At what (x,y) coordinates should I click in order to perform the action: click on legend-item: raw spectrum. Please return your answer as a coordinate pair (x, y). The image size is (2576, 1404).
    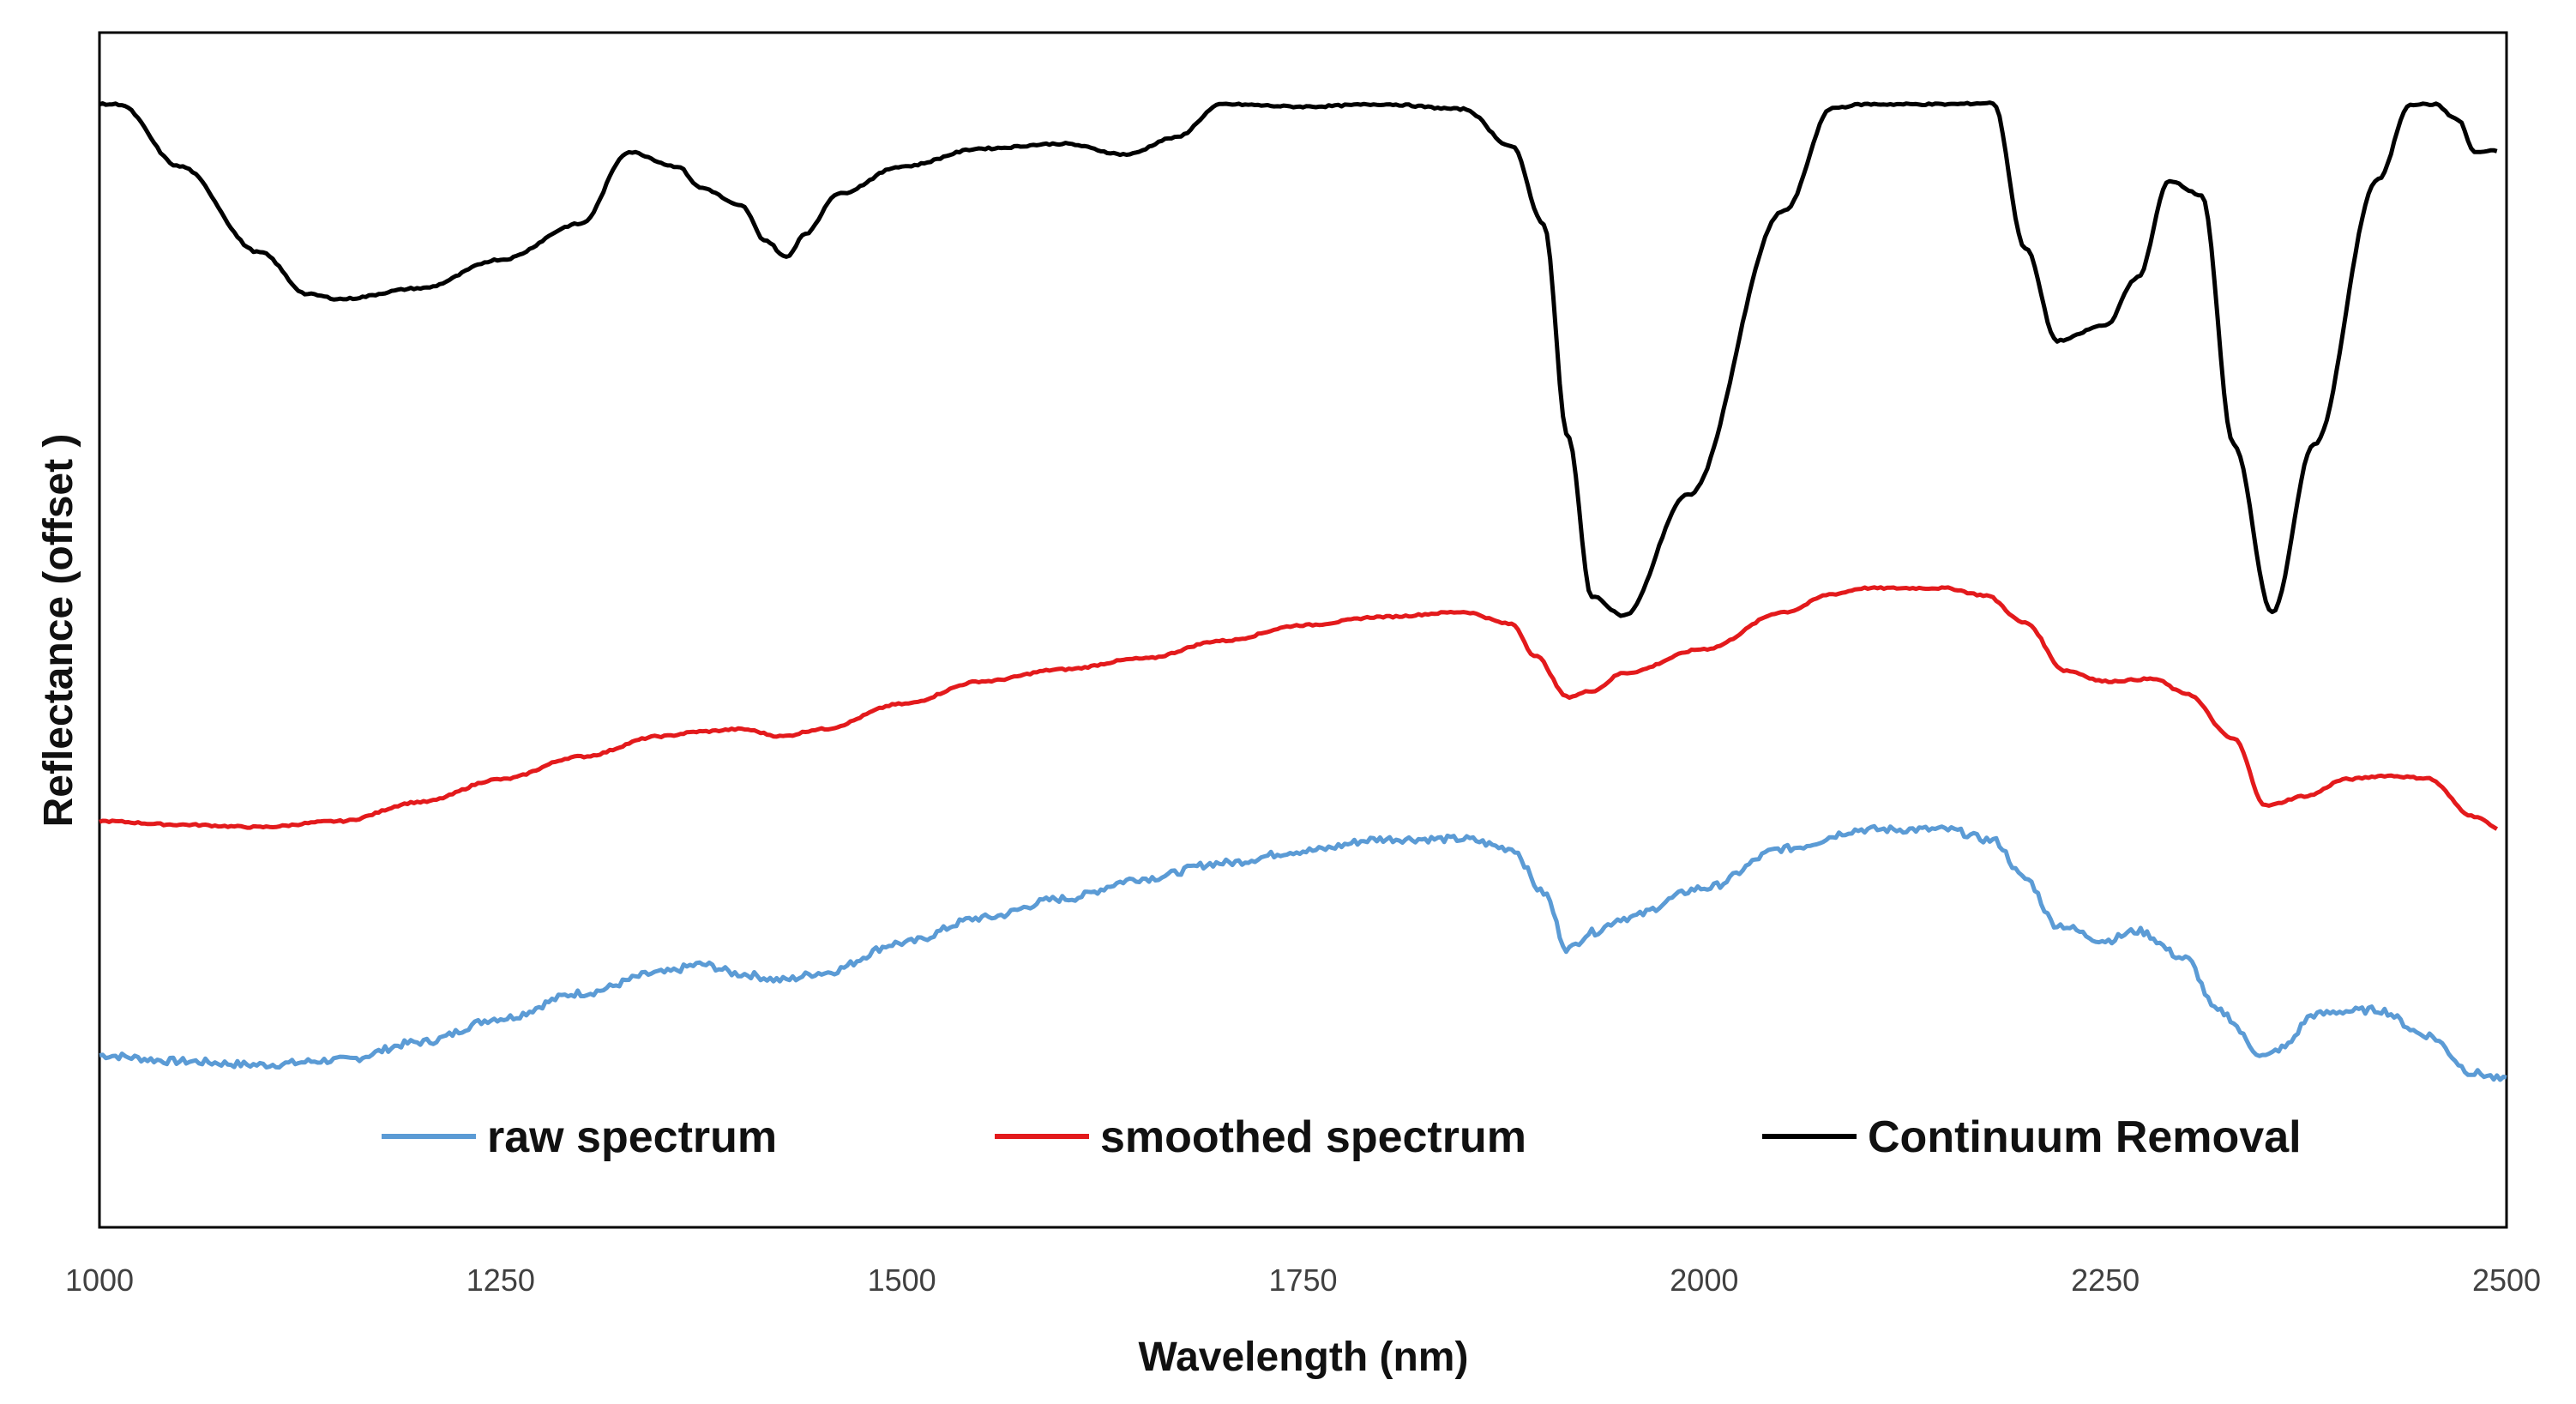
    Looking at the image, I should click on (579, 1137).